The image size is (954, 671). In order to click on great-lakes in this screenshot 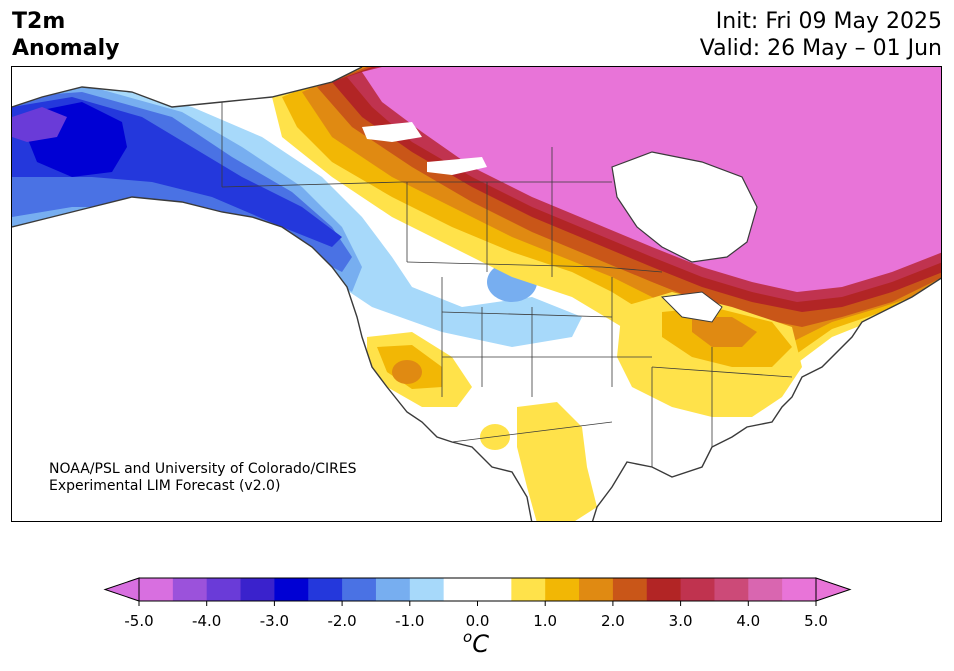, I will do `click(691, 307)`.